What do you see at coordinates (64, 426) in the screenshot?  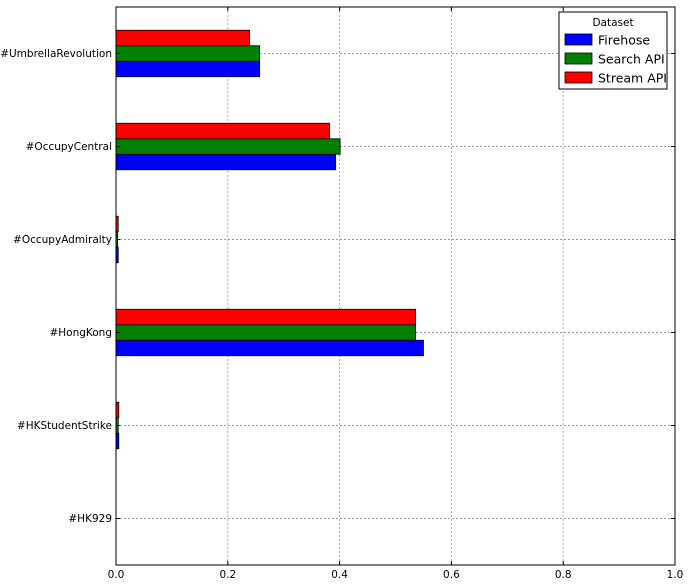 I see `y-tick-label: #HKStudentStrike` at bounding box center [64, 426].